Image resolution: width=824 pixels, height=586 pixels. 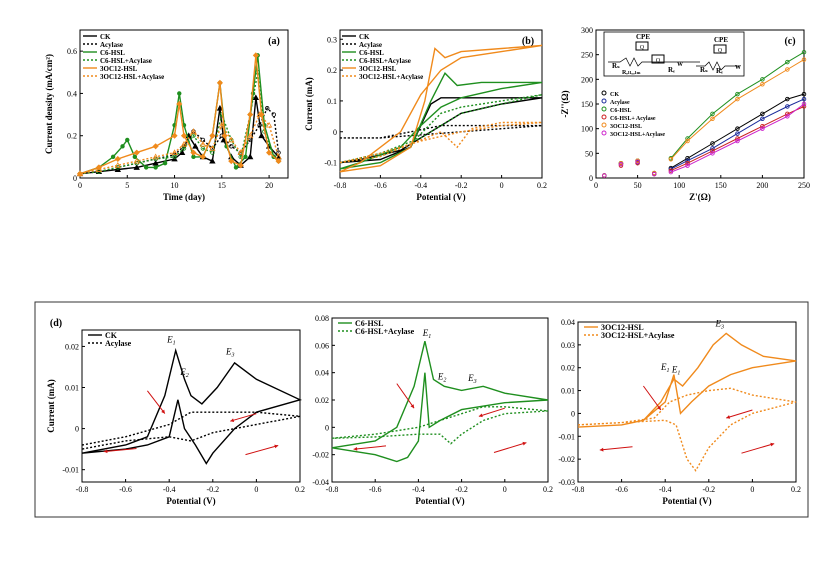 What do you see at coordinates (616, 66) in the screenshot?
I see `panel-c-inset-label: Rₛ` at bounding box center [616, 66].